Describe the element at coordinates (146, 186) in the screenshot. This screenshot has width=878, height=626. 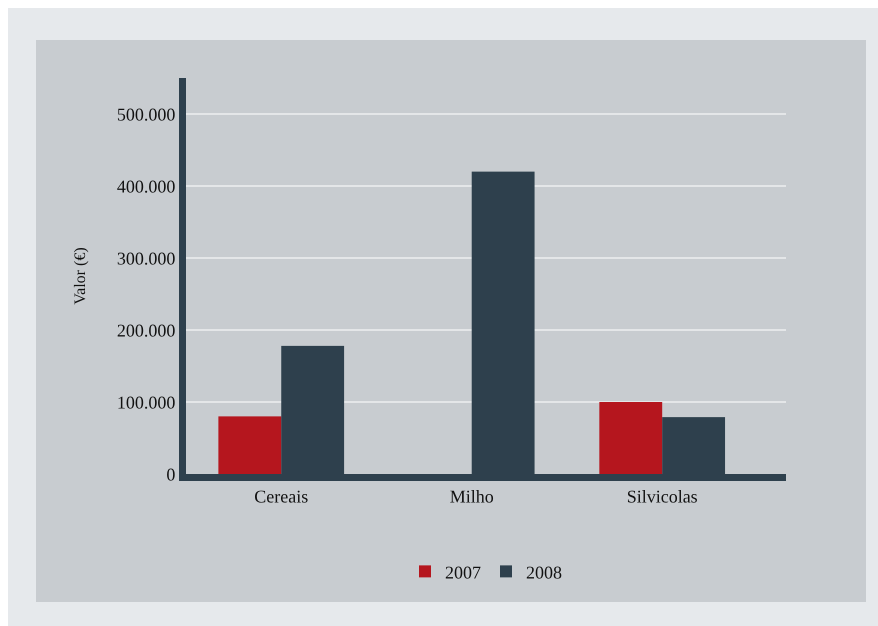
I see `y-tick-label: 400.000` at that location.